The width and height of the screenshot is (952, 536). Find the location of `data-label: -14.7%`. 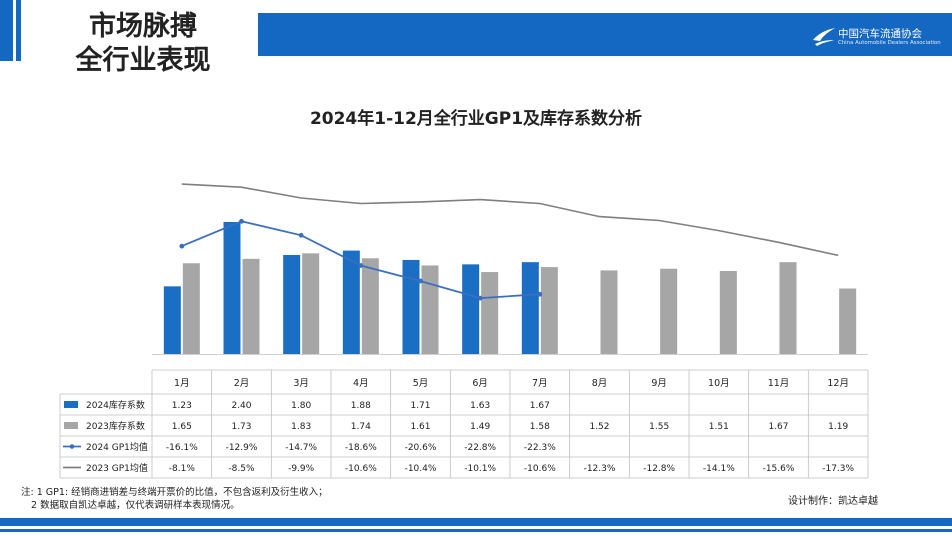

data-label: -14.7% is located at coordinates (301, 448).